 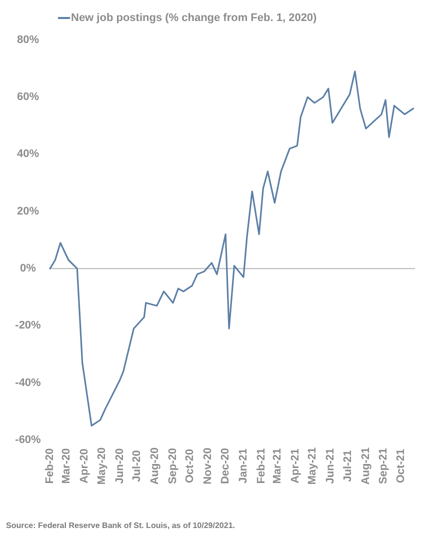 I want to click on x-tick-label: Jun-20, so click(x=120, y=466).